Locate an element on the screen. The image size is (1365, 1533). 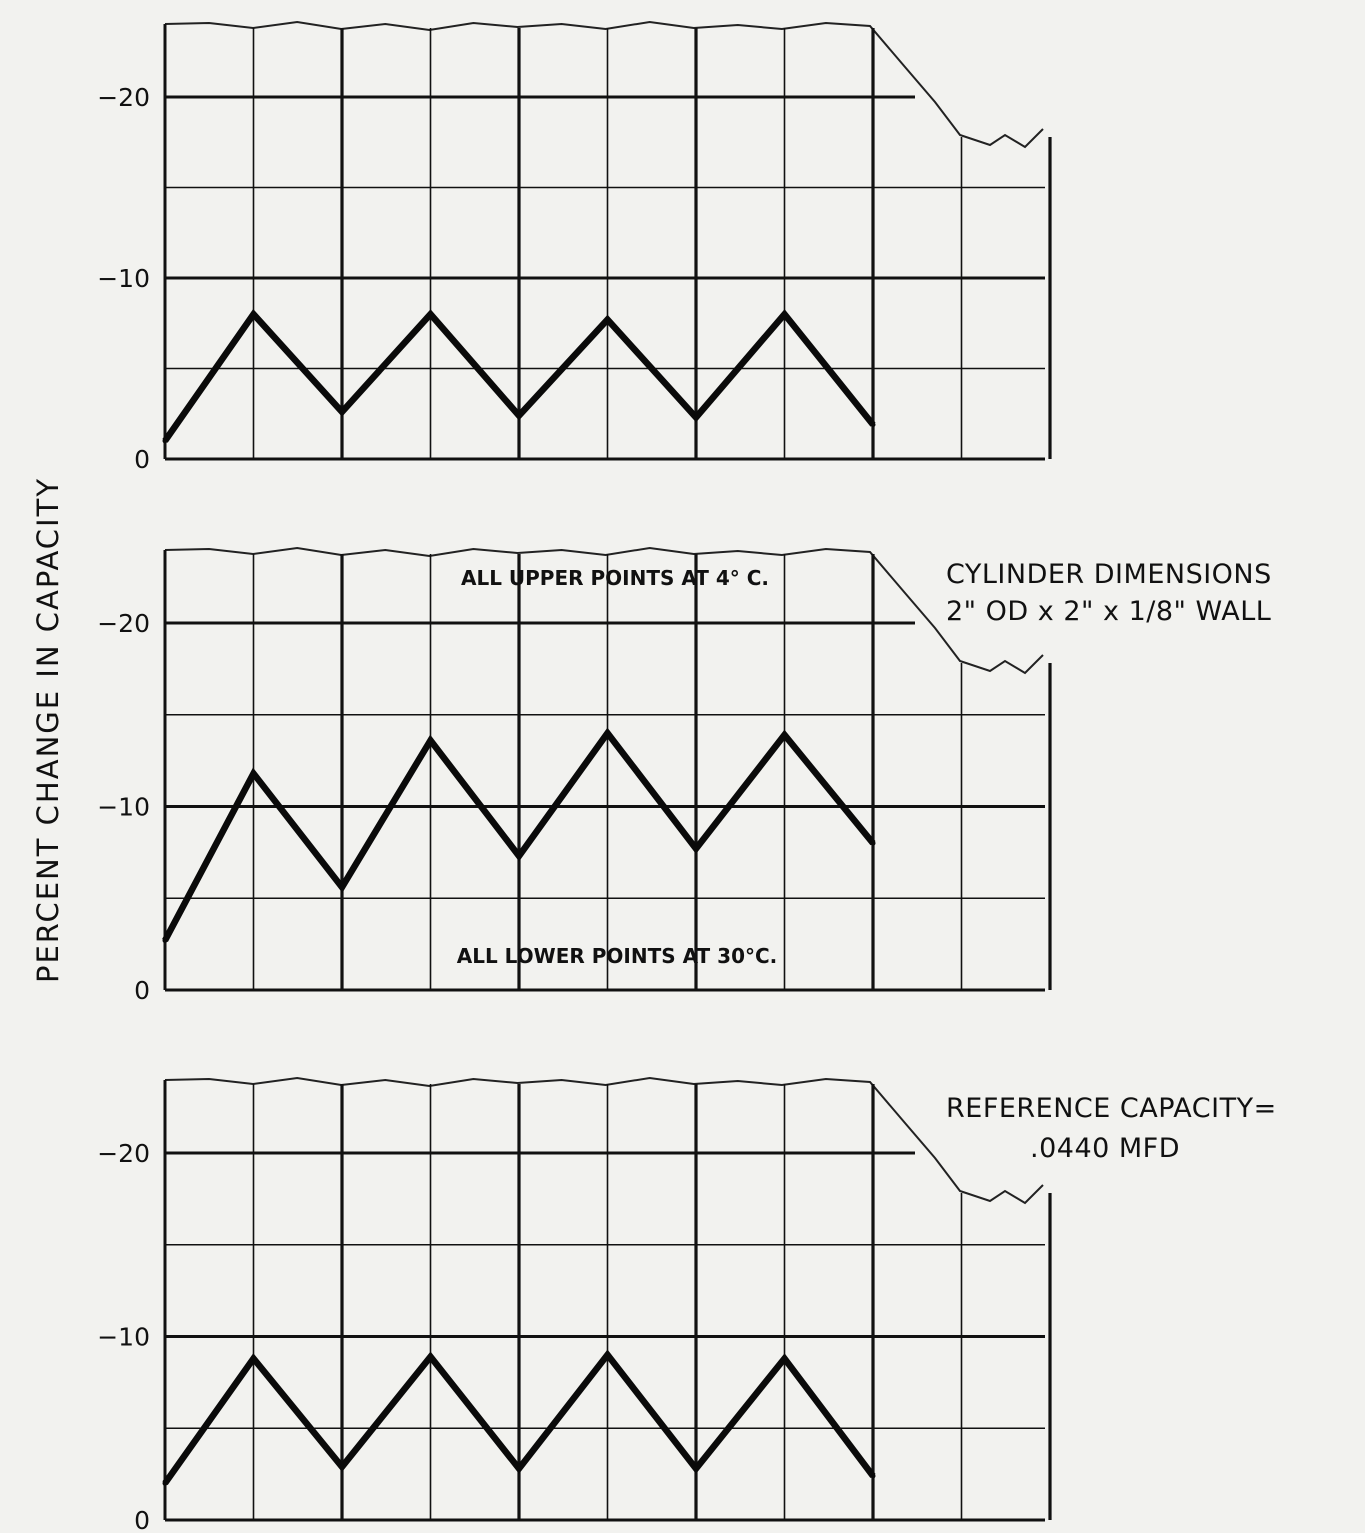
annotation-upper-points: ALL UPPER POINTS AT 4° C. is located at coordinates (615, 578).